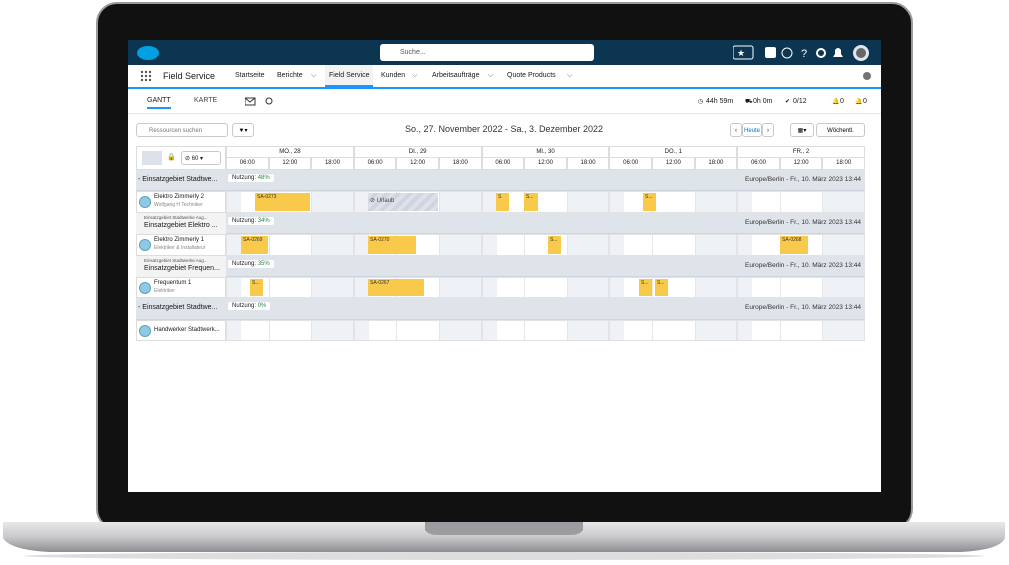 The width and height of the screenshot is (1009, 565). I want to click on next-button: ›, so click(768, 130).